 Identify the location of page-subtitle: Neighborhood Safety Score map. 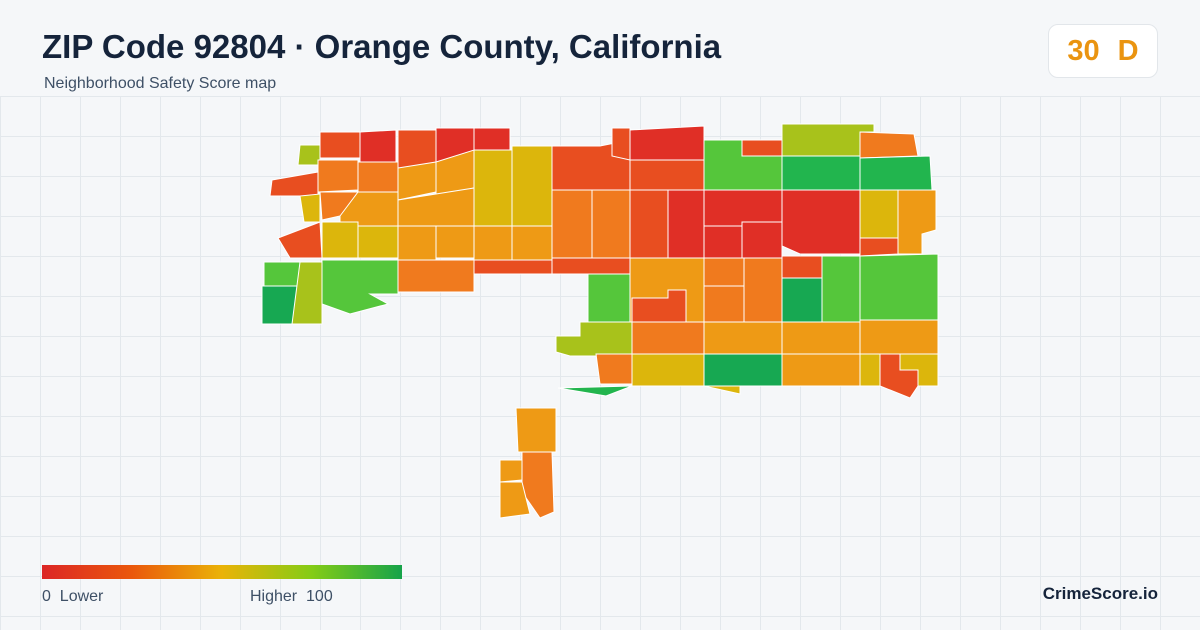
(160, 83).